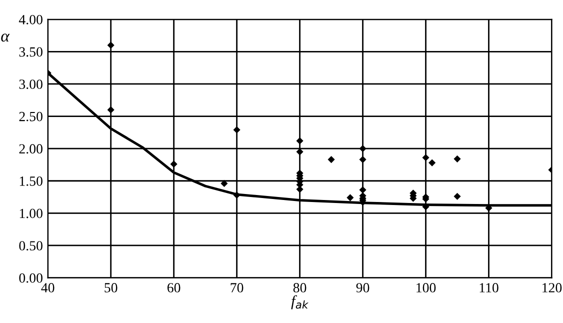 The height and width of the screenshot is (323, 563). I want to click on y-tick-label: 0.00, so click(30, 278).